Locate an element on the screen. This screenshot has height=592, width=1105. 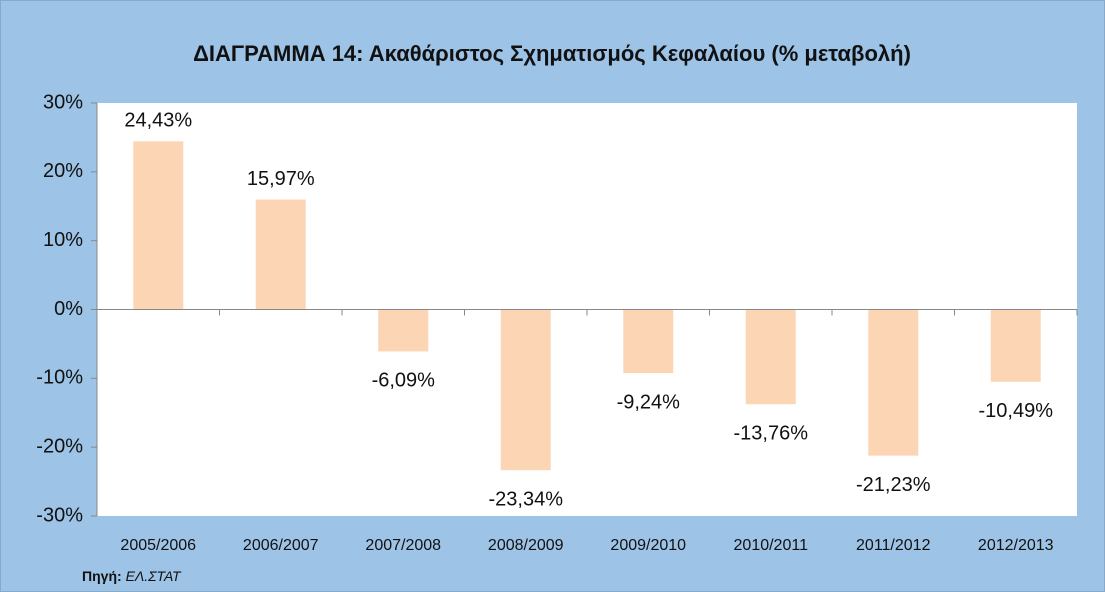
x-tick-label: 2010/2011 is located at coordinates (771, 545).